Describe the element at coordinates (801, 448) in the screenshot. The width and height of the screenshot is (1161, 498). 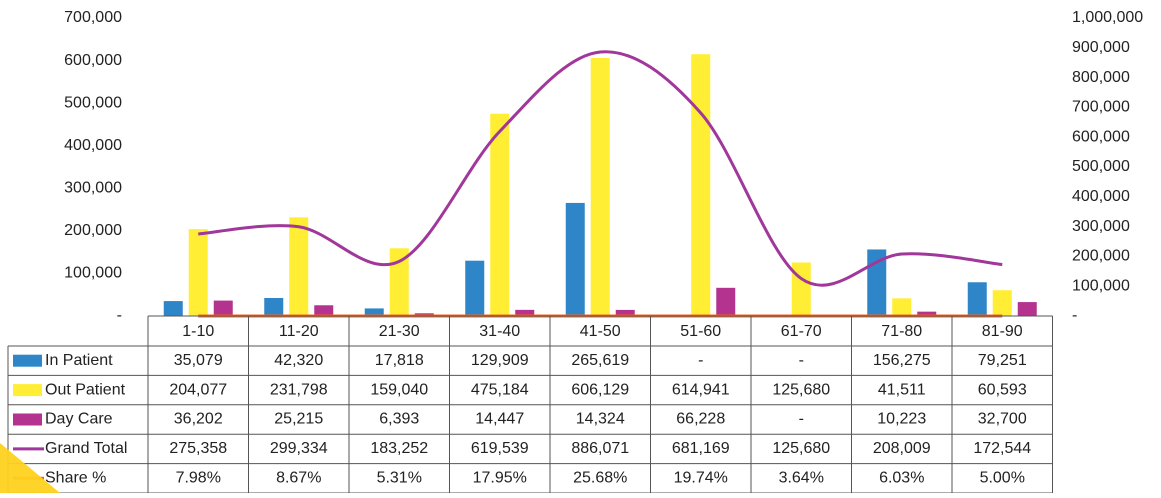
I see `data-label-grand-total: 125,680` at that location.